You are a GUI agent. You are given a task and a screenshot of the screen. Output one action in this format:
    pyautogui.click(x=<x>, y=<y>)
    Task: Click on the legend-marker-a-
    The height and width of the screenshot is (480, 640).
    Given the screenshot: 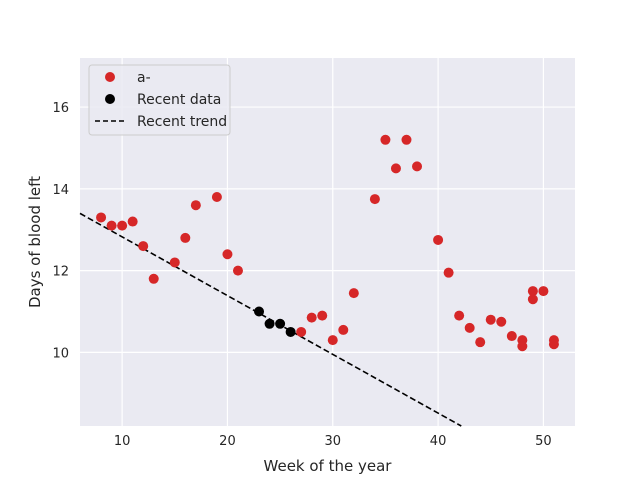 What is the action you would take?
    pyautogui.click(x=110, y=77)
    